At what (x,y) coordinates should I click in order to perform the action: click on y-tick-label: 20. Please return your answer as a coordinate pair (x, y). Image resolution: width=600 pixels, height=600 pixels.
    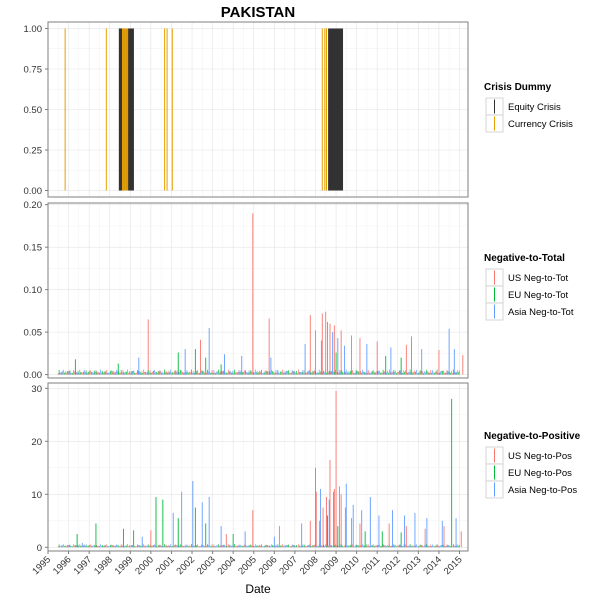
    Looking at the image, I should click on (36, 442).